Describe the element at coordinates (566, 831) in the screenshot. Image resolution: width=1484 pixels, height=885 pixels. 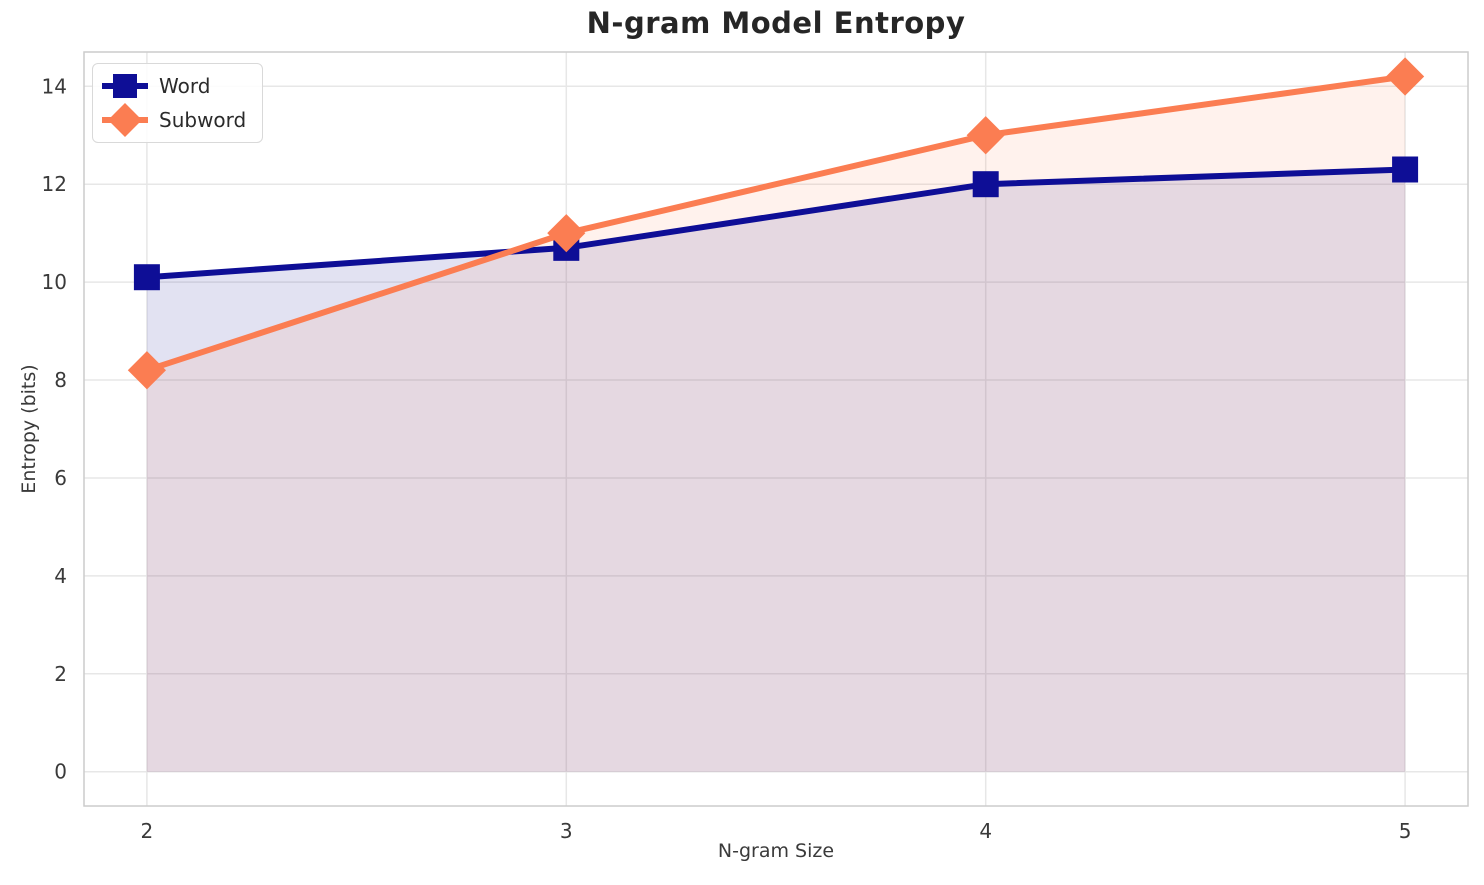
I see `x-tick-label: 3` at that location.